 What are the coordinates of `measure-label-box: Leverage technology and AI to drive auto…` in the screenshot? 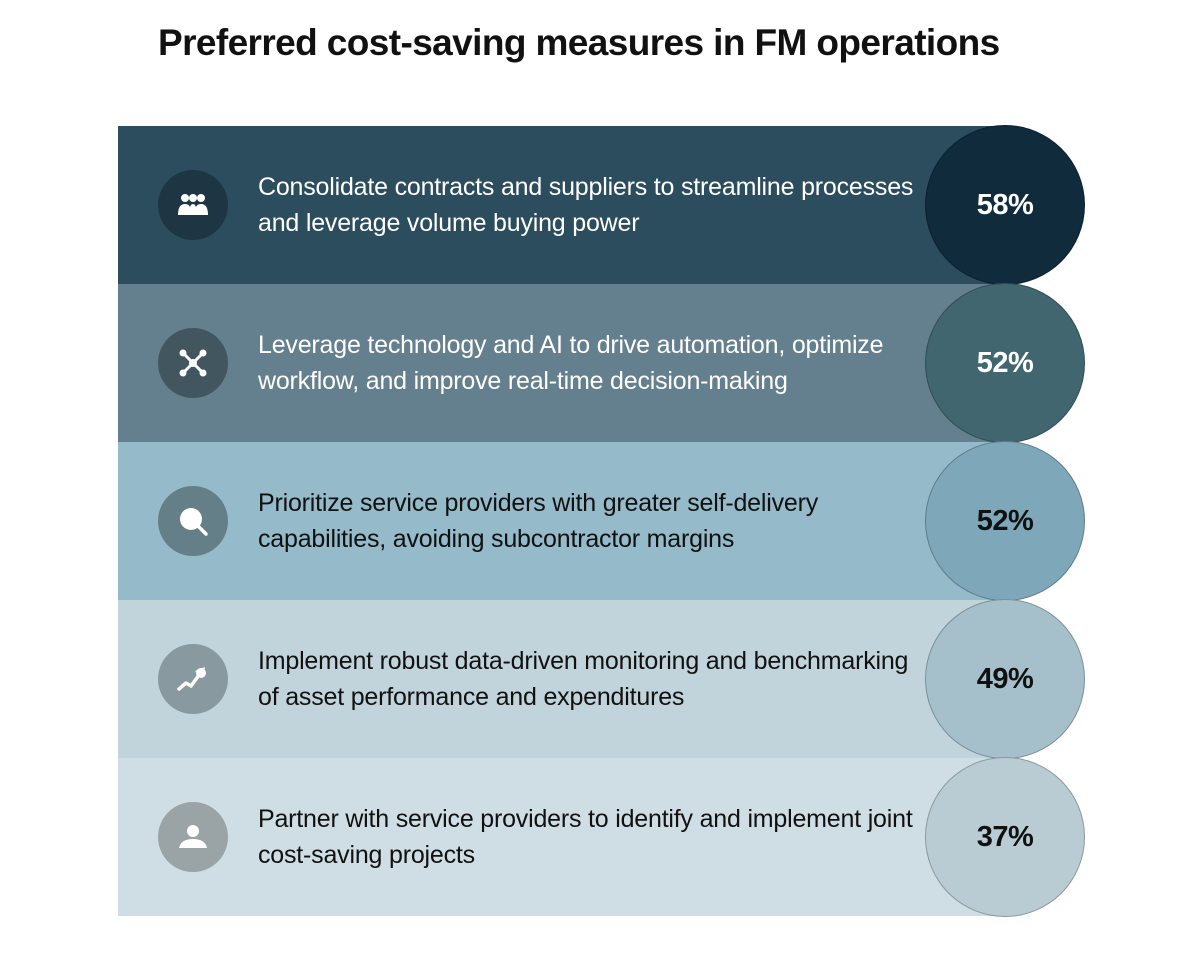 It's located at (593, 363).